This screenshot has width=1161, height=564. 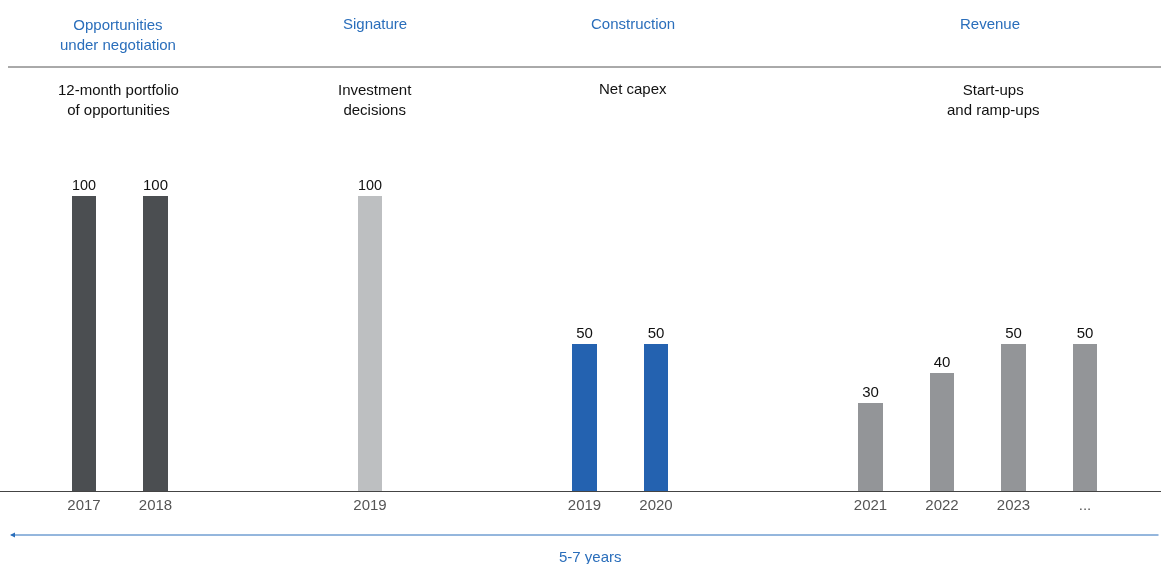 I want to click on data-label: 30, so click(x=870, y=391).